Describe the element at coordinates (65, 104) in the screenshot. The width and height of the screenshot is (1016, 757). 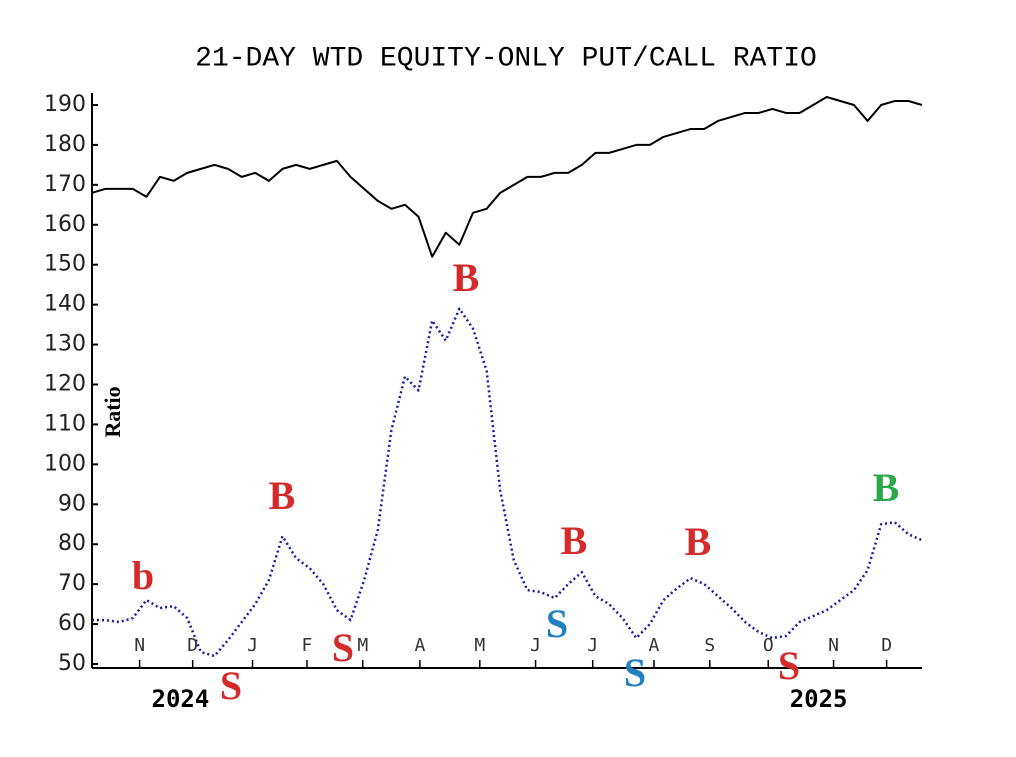
I see `y-tick-label: 190` at that location.